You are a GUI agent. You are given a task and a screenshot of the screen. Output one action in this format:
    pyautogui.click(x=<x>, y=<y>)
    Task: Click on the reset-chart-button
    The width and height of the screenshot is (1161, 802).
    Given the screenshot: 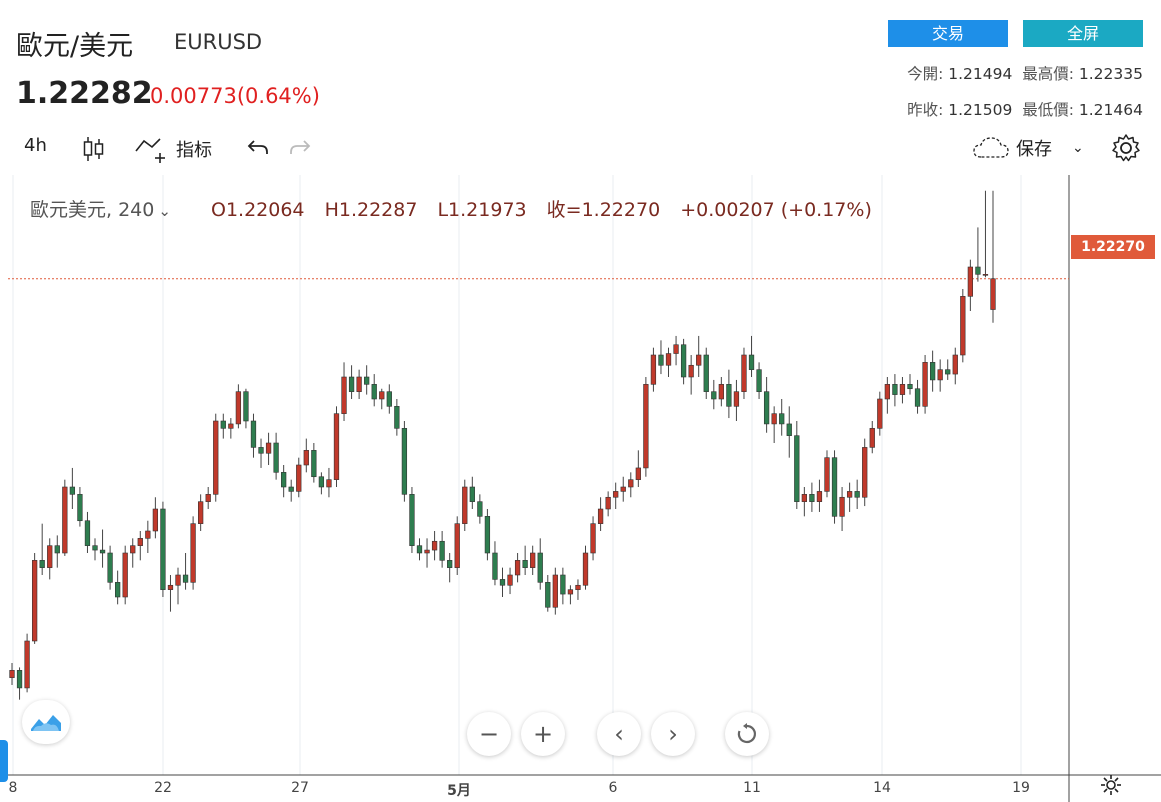 What is the action you would take?
    pyautogui.click(x=747, y=734)
    